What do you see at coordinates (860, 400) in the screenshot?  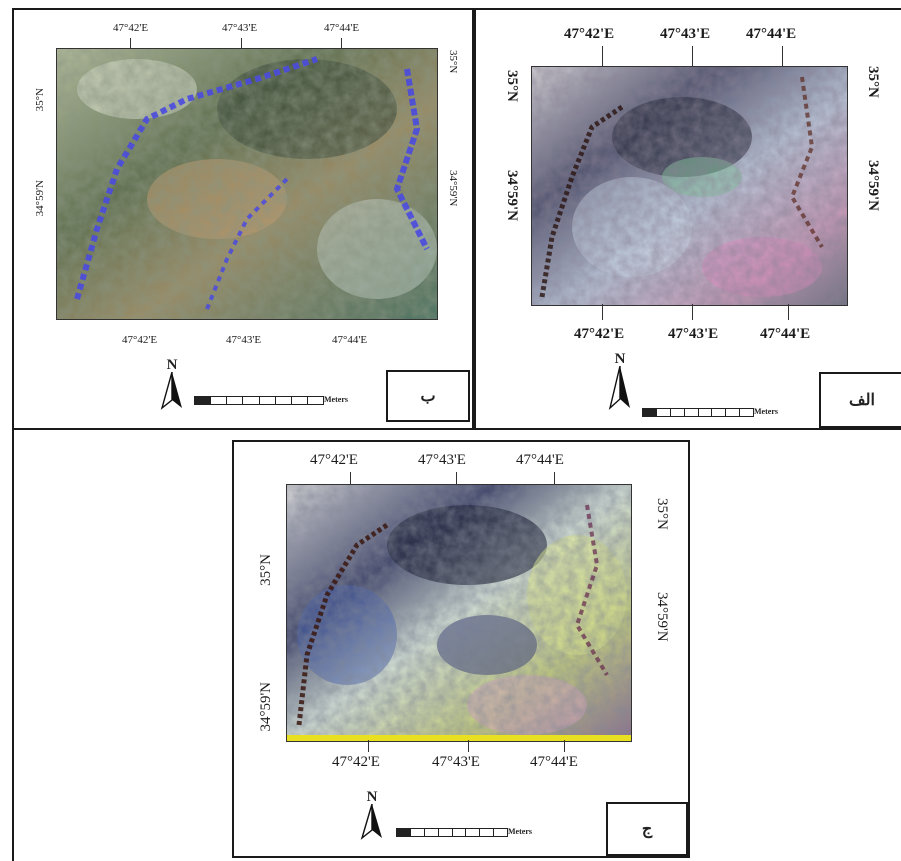 I see `panel-label-alef: الف` at bounding box center [860, 400].